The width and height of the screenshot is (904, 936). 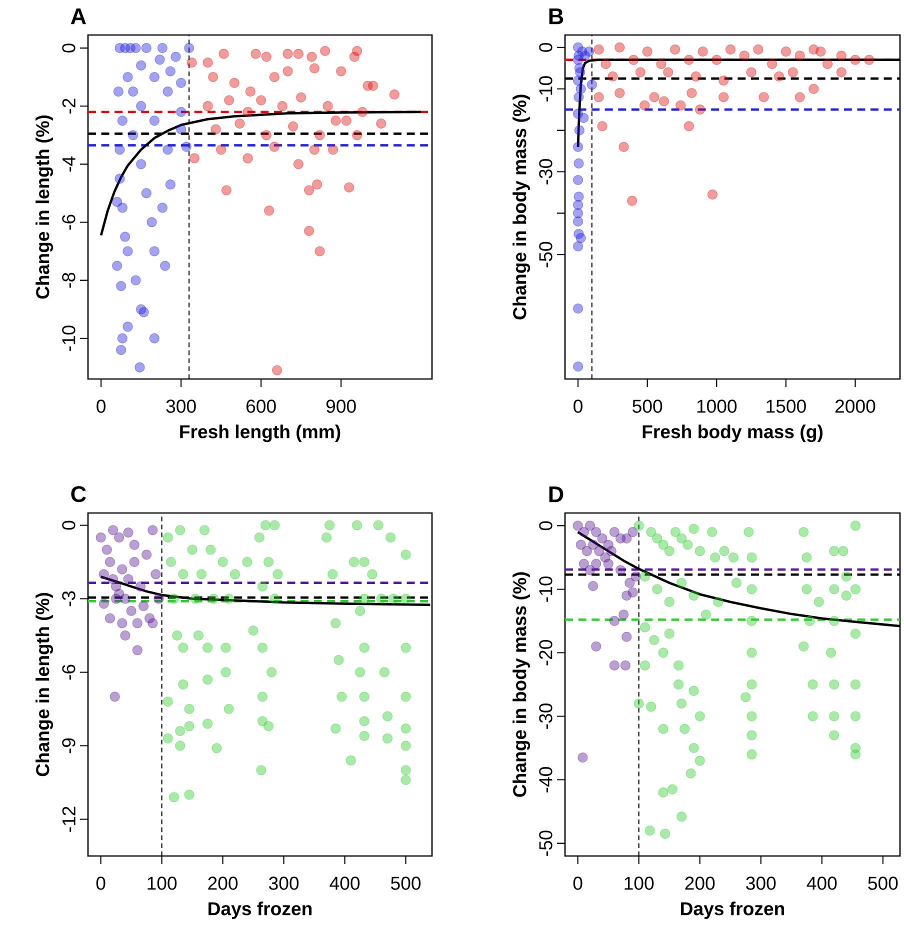 I want to click on y-tick-label: -50, so click(x=545, y=255).